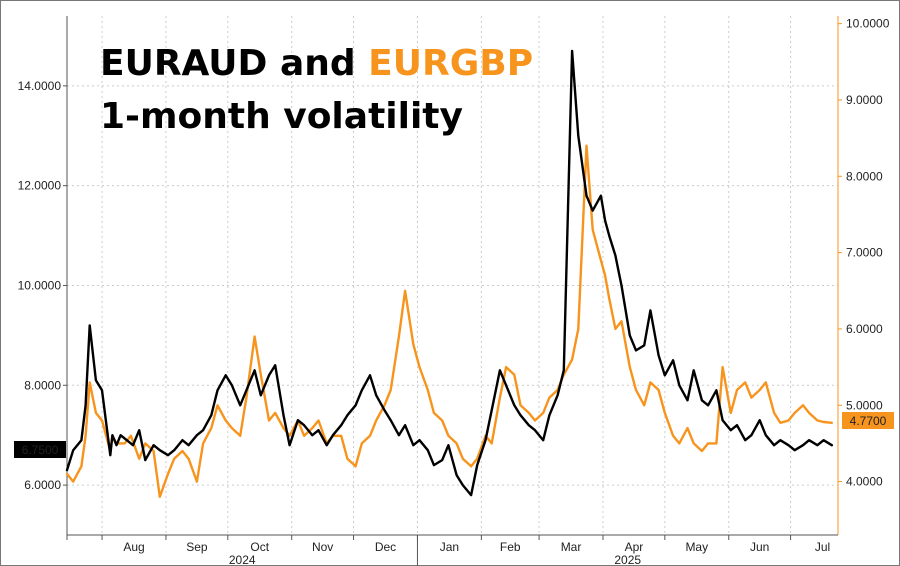 The width and height of the screenshot is (900, 566). I want to click on title-part-eurgbp: EURGBP, so click(450, 63).